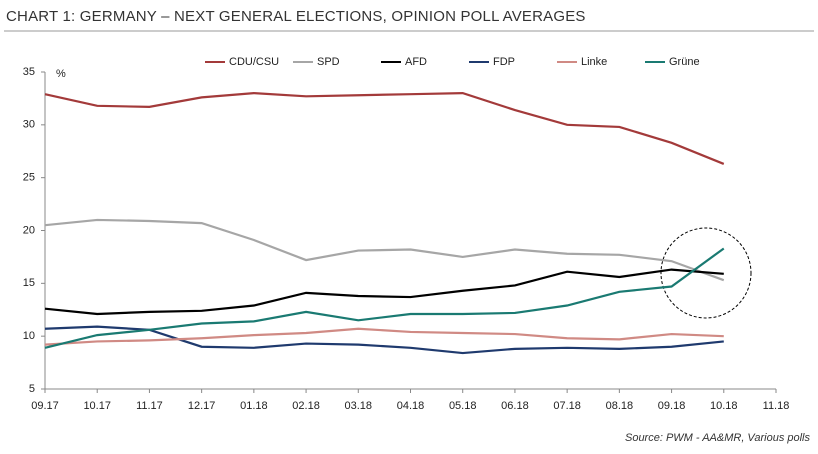  What do you see at coordinates (718, 438) in the screenshot?
I see `source: Source: PWM - AA&MR, Various polls` at bounding box center [718, 438].